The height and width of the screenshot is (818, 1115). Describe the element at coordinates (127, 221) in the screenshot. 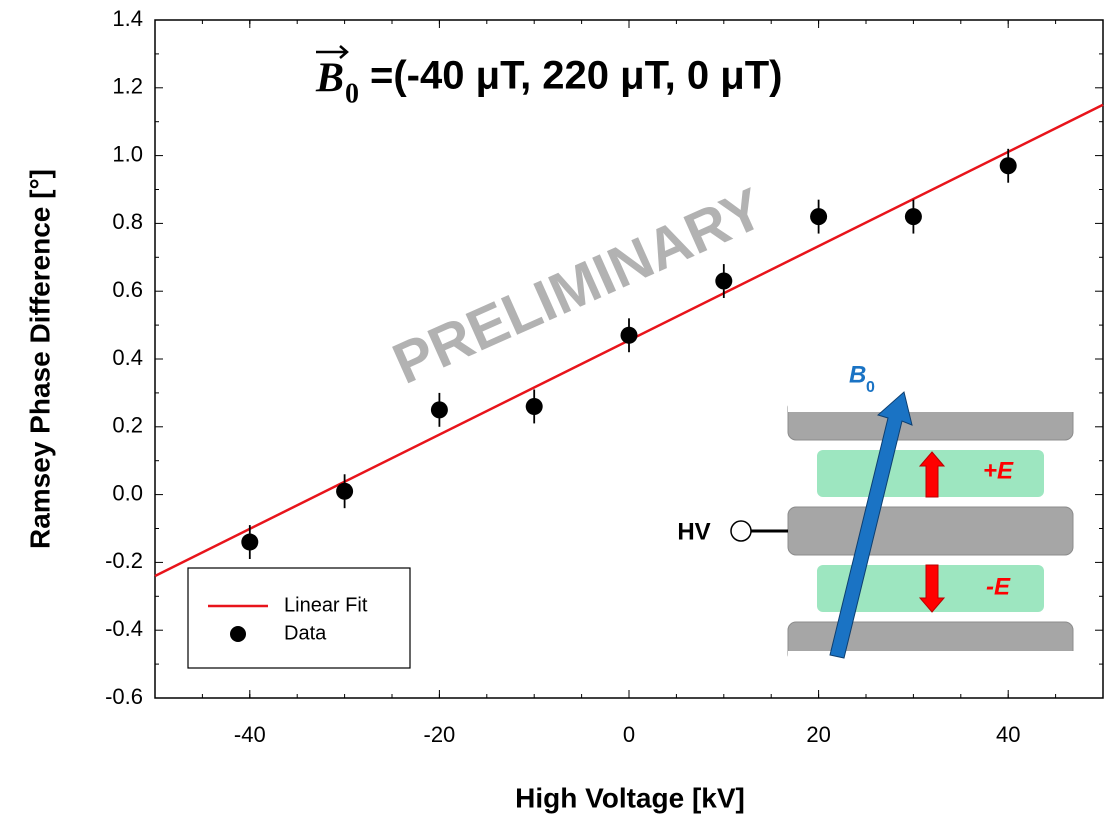

I see `y-tick-label: 0.8` at that location.